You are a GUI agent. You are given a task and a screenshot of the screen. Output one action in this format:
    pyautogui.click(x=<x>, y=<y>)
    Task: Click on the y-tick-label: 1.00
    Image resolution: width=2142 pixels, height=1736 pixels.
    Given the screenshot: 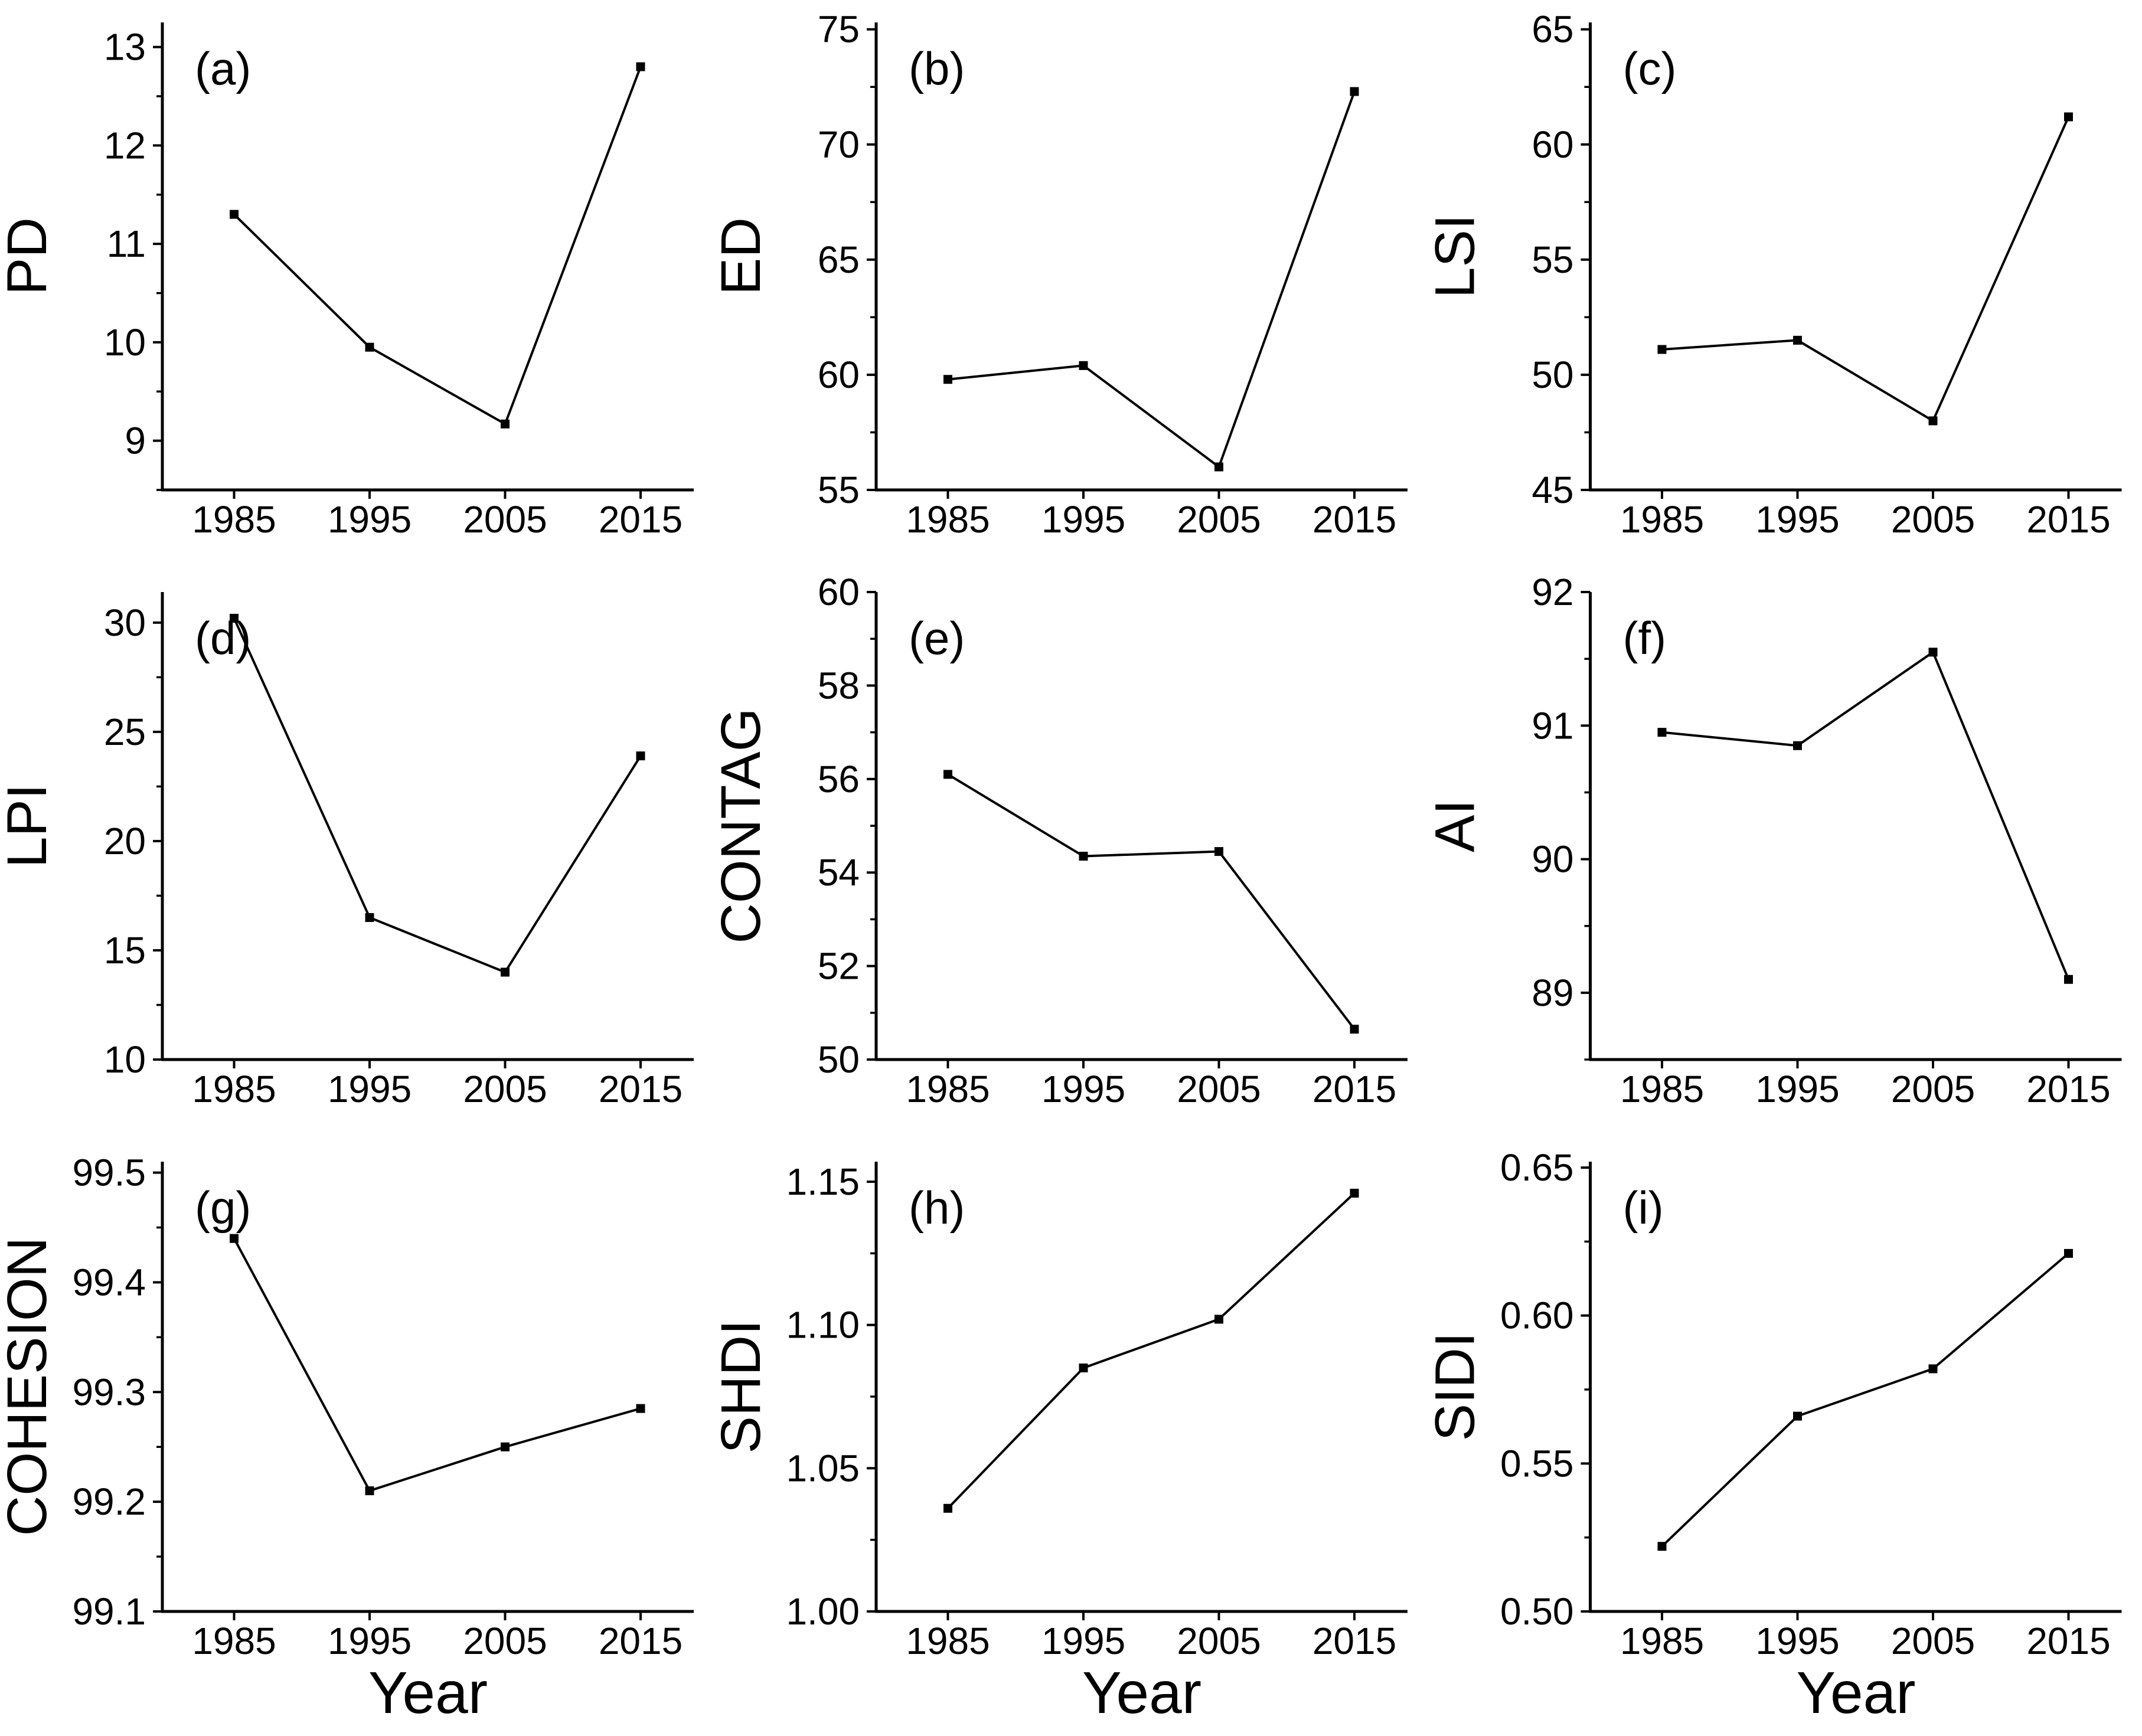 What is the action you would take?
    pyautogui.click(x=823, y=1611)
    